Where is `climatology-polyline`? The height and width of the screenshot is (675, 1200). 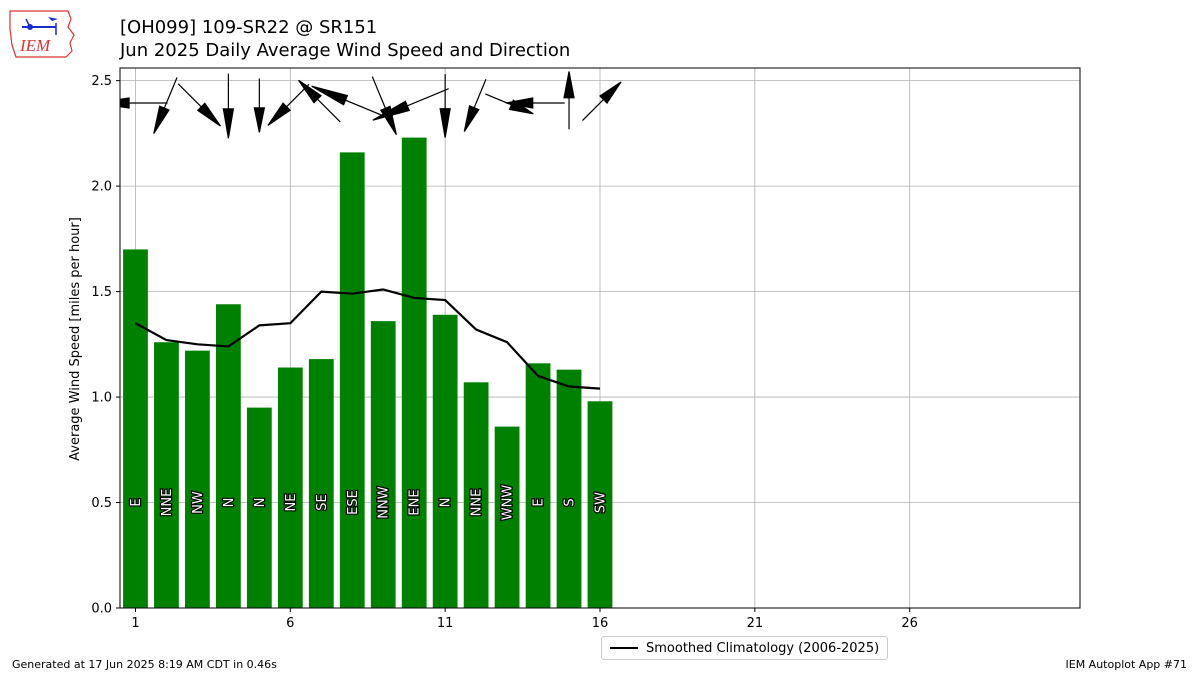
climatology-polyline is located at coordinates (367, 339).